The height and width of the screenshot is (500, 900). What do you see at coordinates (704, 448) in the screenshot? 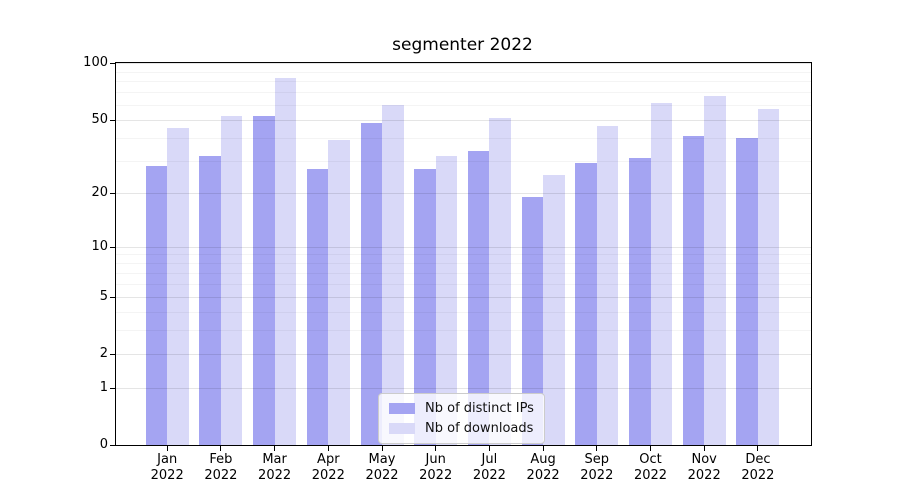
I see `x-tick-nov` at bounding box center [704, 448].